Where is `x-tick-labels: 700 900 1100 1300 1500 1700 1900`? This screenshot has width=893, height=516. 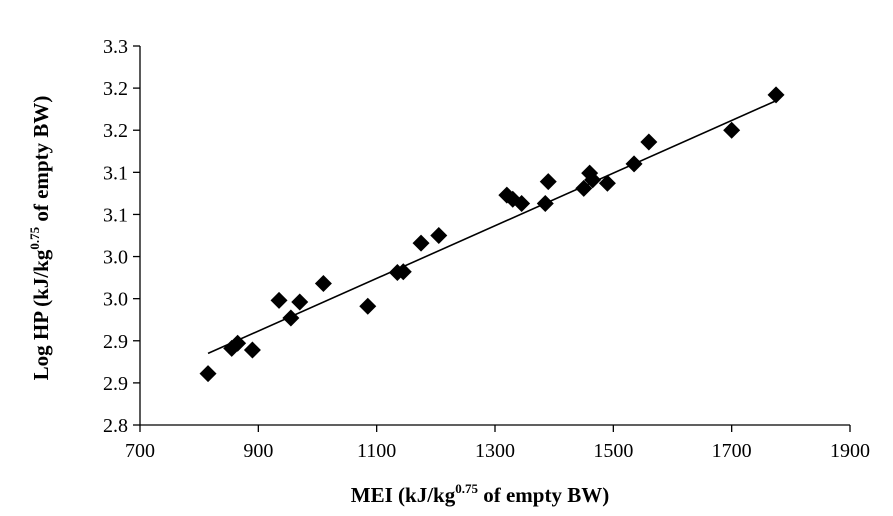 x-tick-labels: 700 900 1100 1300 1500 1700 1900 is located at coordinates (497, 451).